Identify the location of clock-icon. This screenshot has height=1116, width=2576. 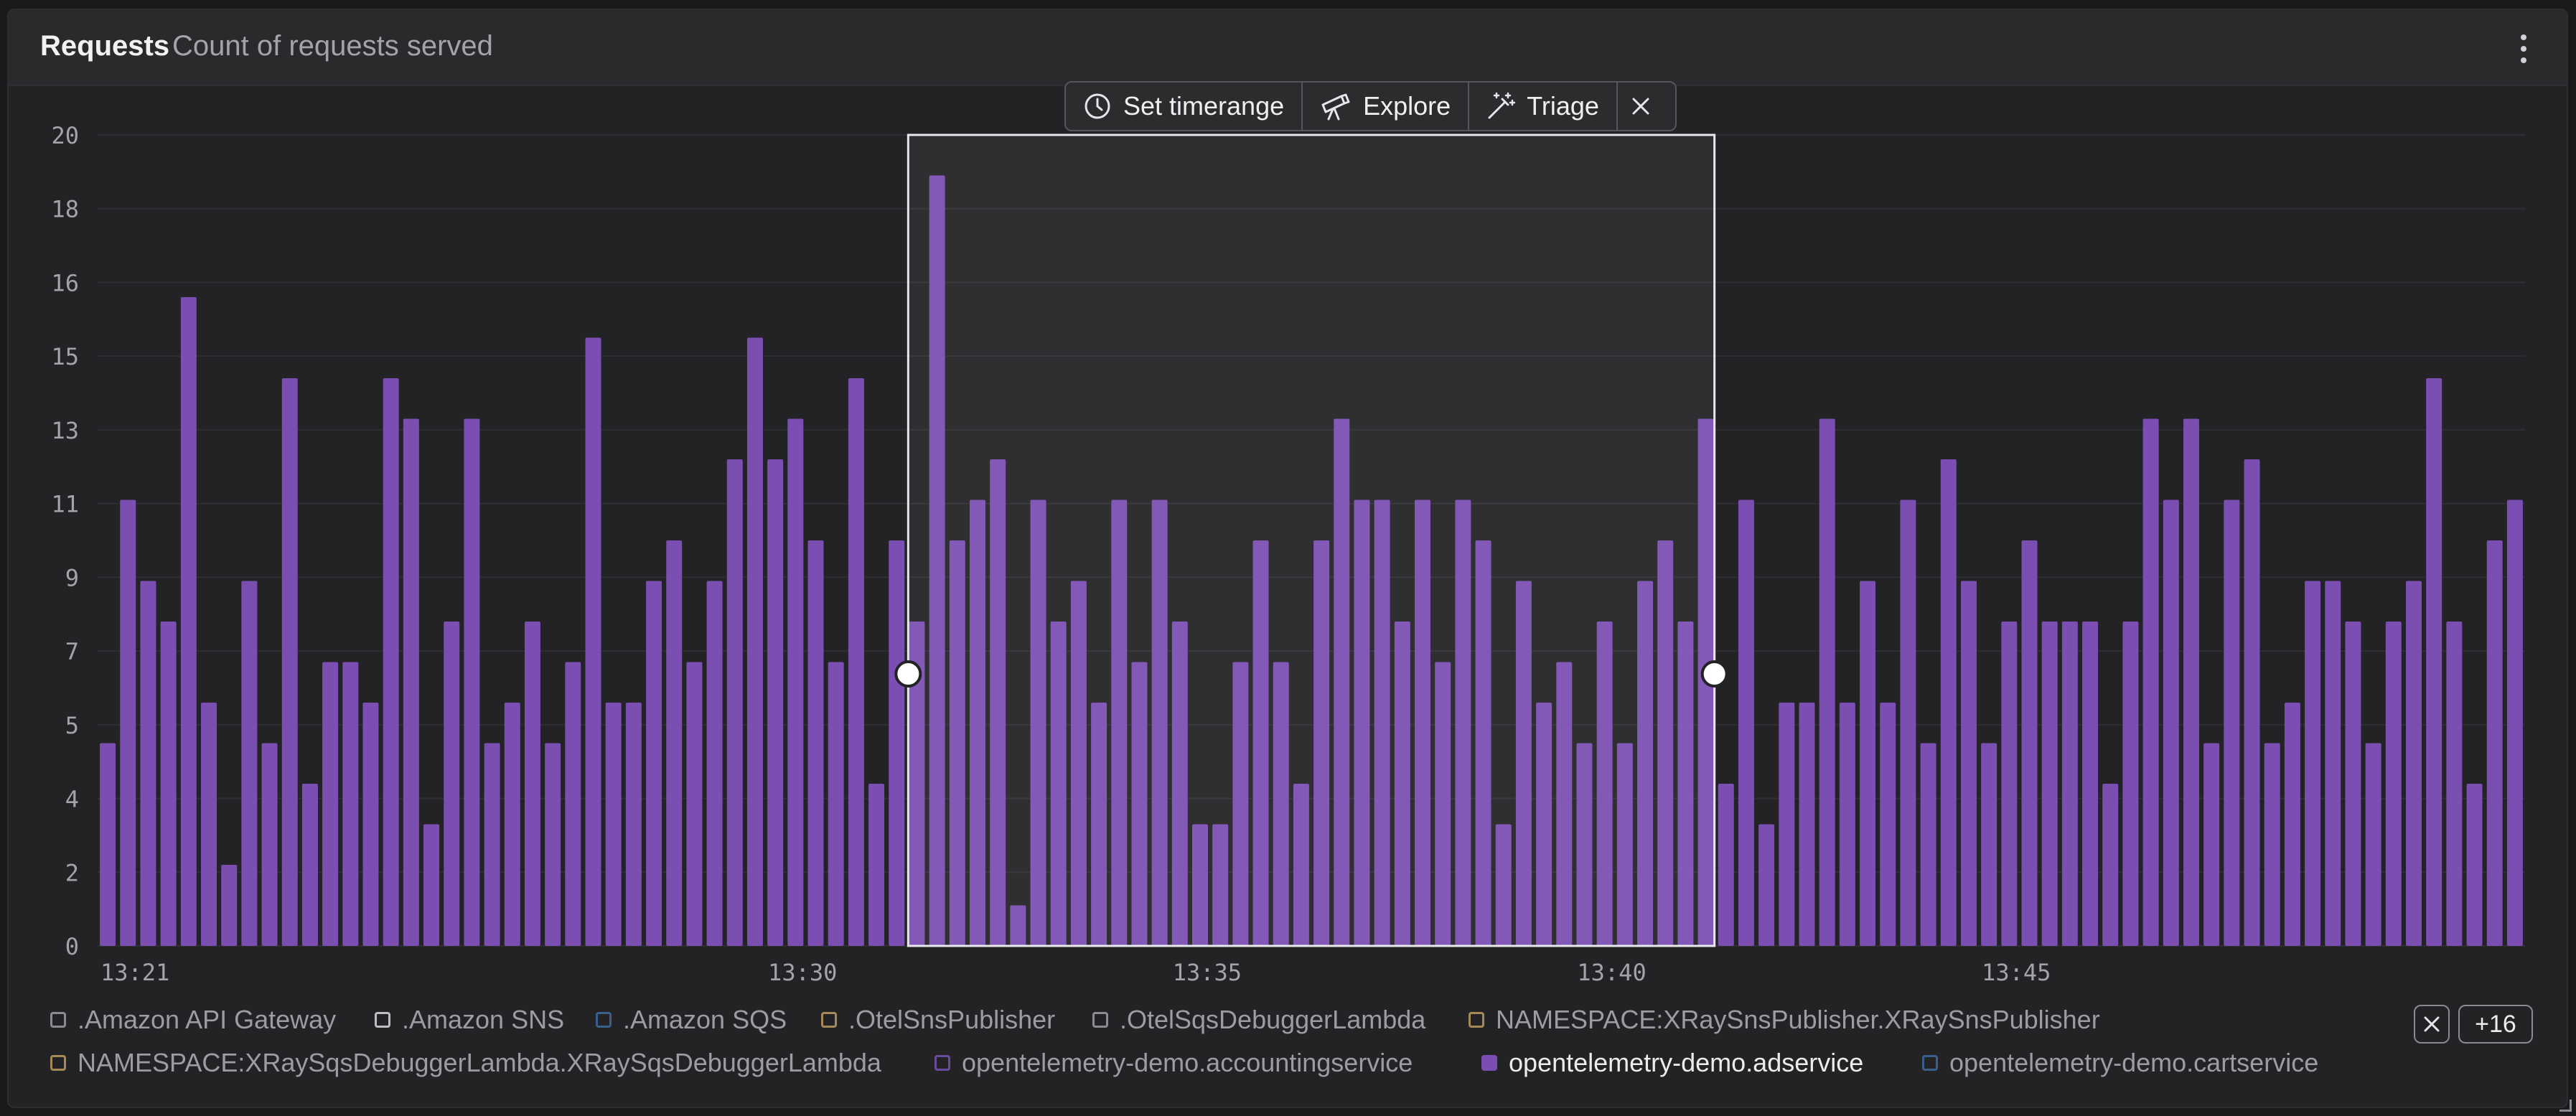
(1098, 106).